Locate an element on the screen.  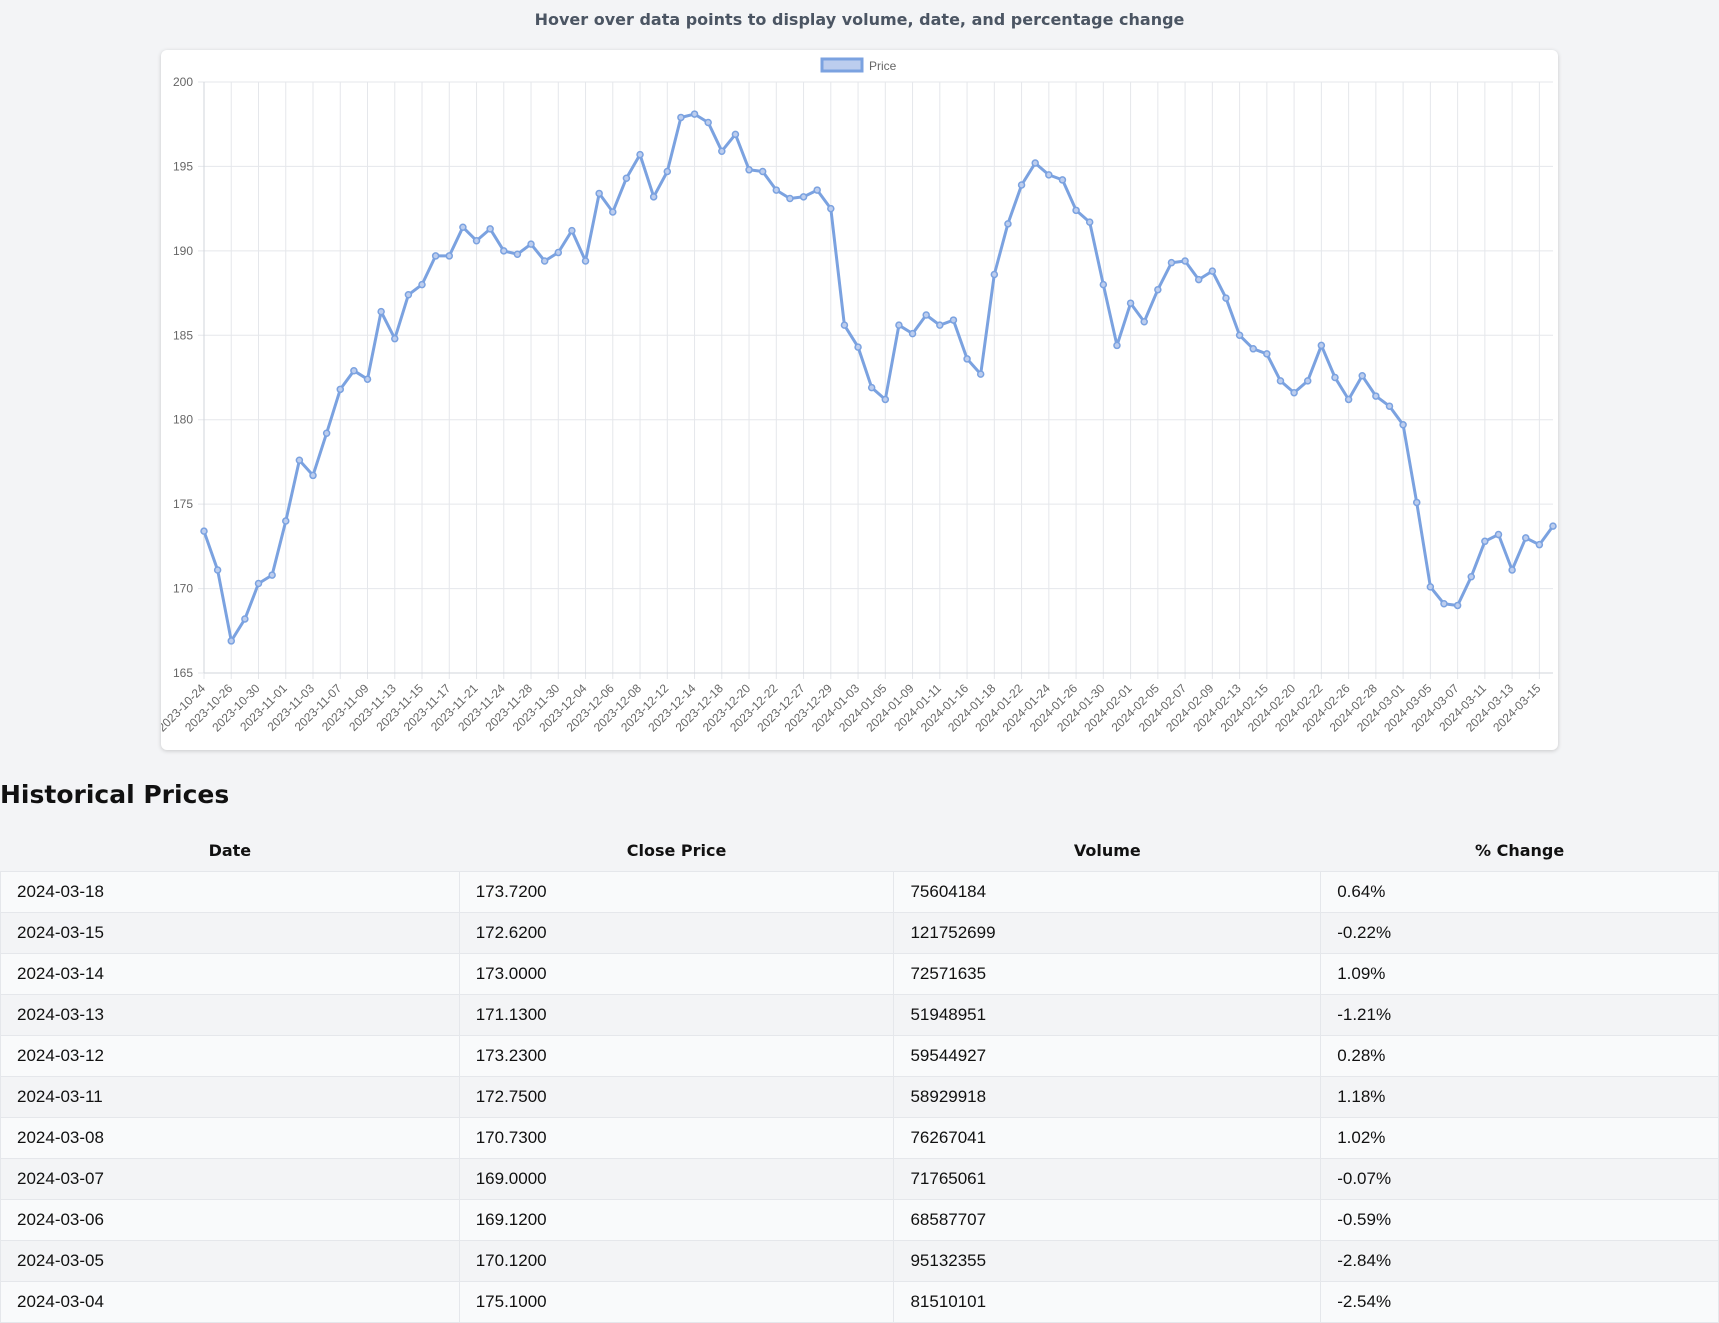
legend-label: Price is located at coordinates (883, 66).